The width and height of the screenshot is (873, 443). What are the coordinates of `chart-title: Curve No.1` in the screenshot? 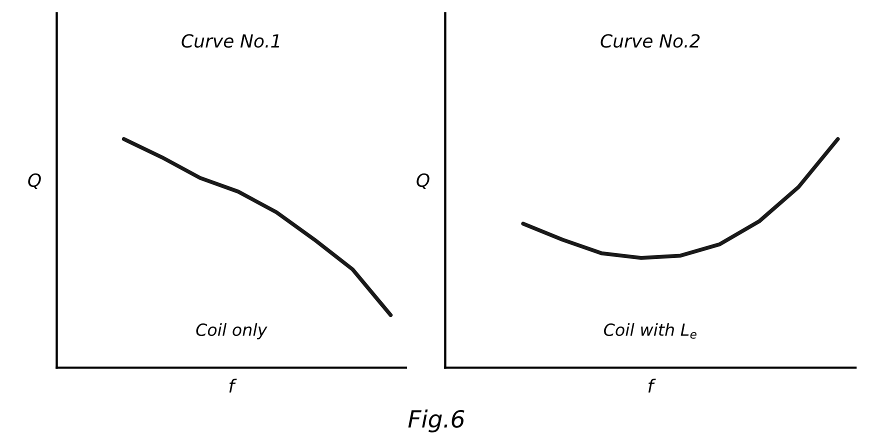 It's located at (231, 41).